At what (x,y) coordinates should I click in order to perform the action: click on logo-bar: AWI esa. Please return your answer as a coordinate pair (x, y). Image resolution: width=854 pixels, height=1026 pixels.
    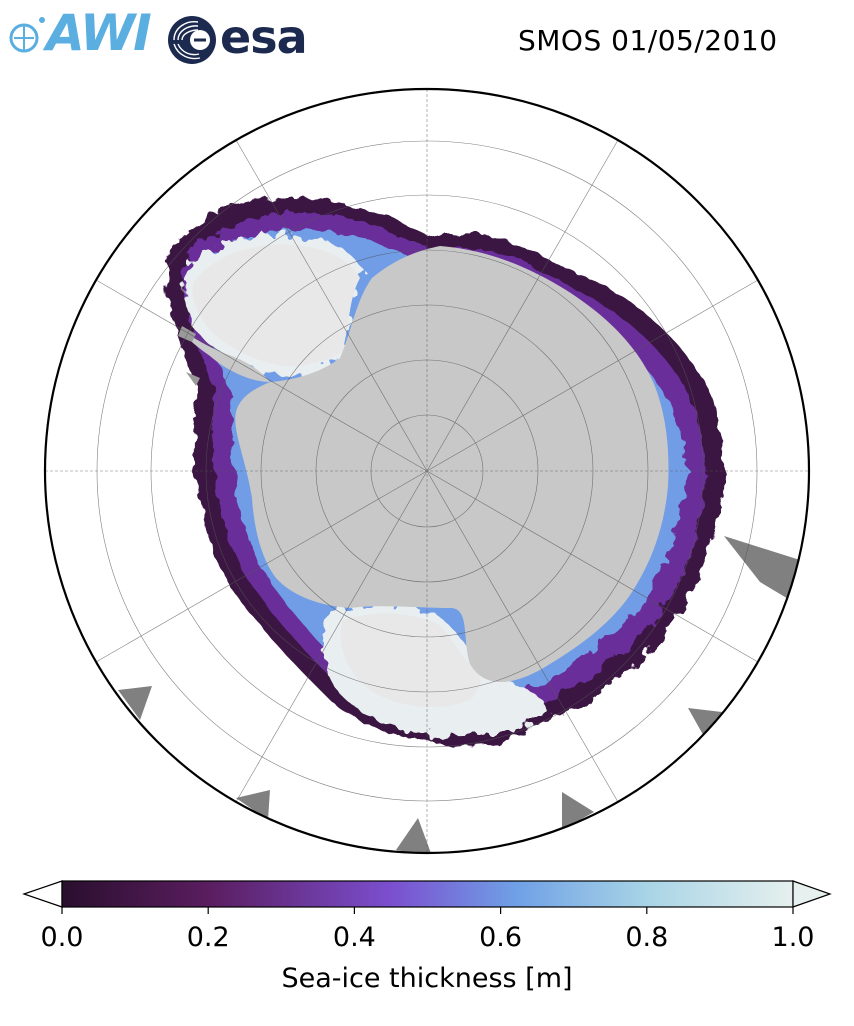
    Looking at the image, I should click on (158, 34).